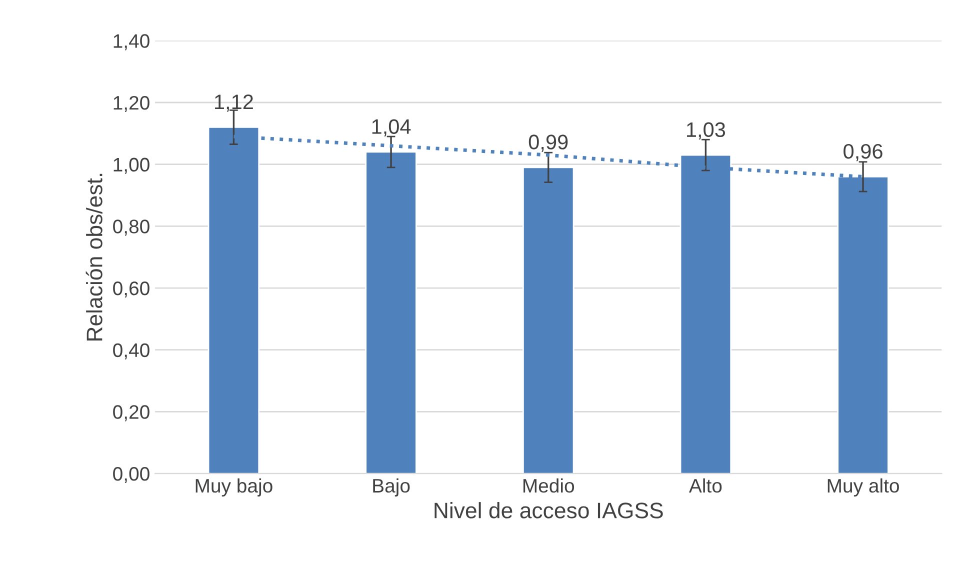  Describe the element at coordinates (706, 131) in the screenshot. I see `data-label: 1,03` at that location.